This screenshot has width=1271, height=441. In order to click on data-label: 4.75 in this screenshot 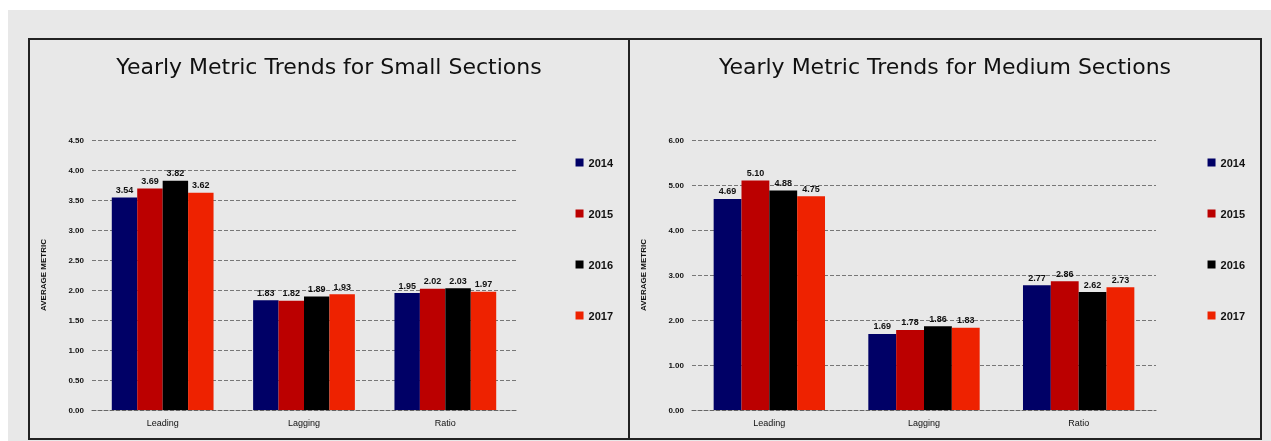, I will do `click(811, 188)`.